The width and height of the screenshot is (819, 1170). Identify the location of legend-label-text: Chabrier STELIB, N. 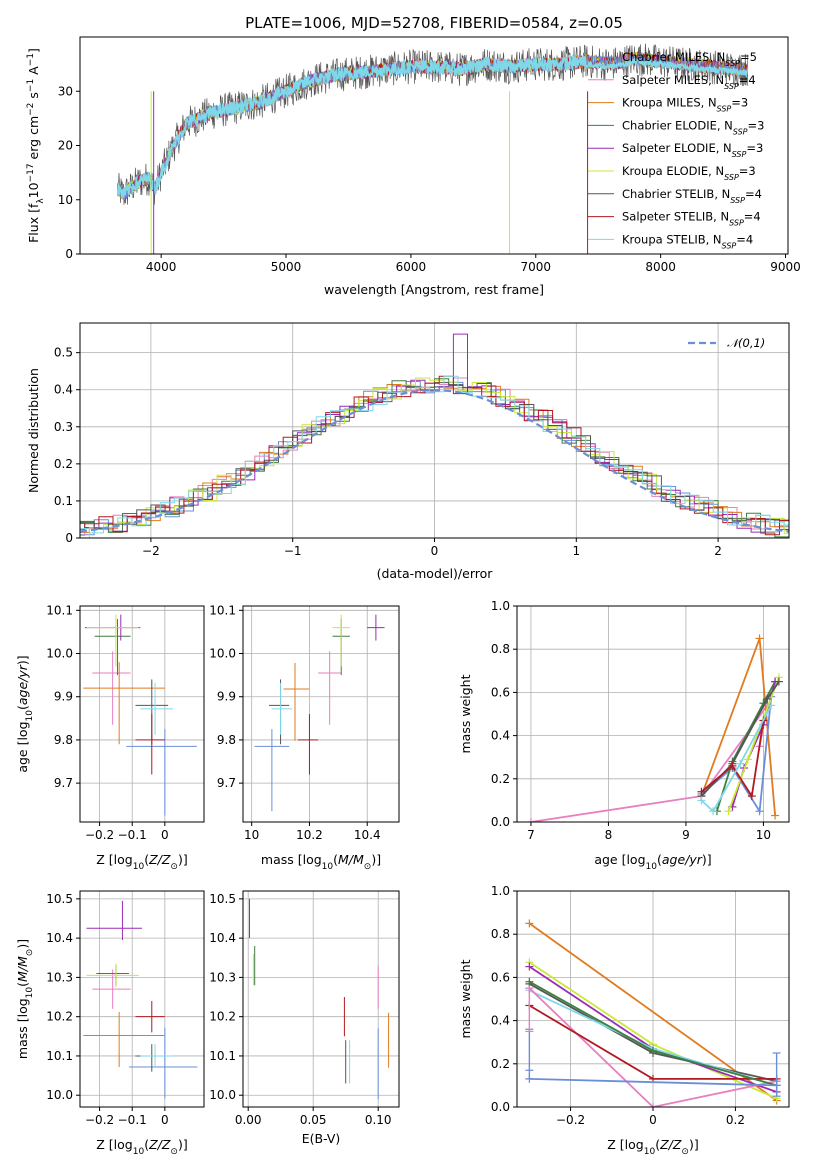
(676, 194).